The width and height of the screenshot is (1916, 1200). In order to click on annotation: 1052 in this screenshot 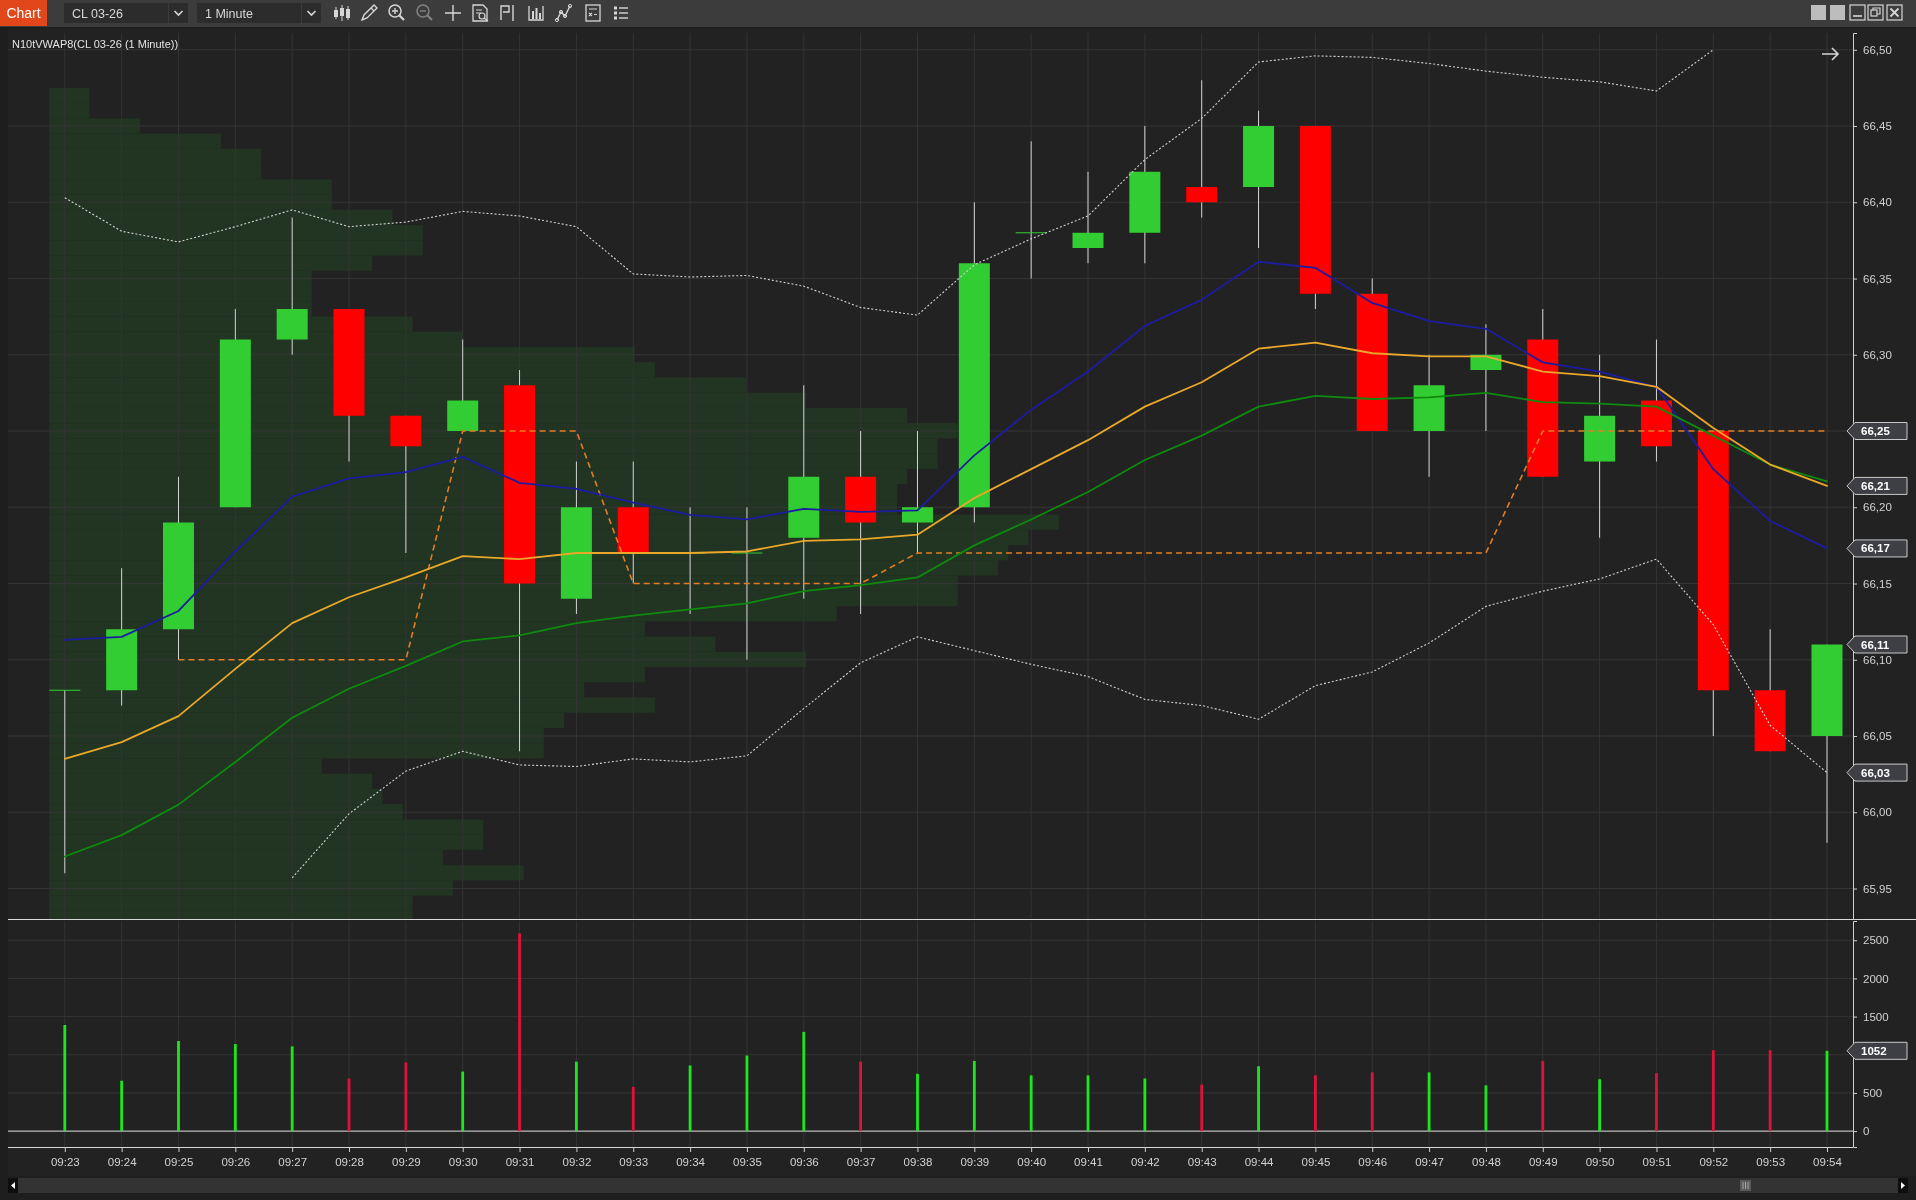, I will do `click(1874, 1050)`.